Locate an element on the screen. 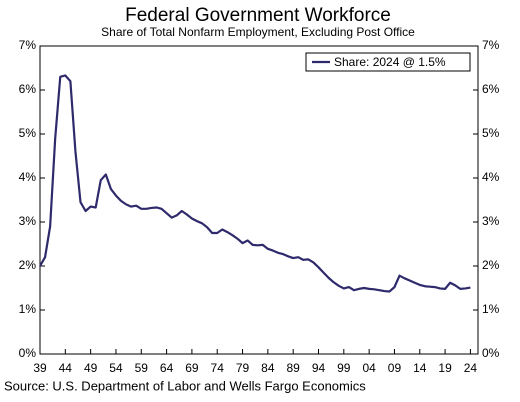 The image size is (520, 402). x-tick-label: 89 is located at coordinates (293, 368).